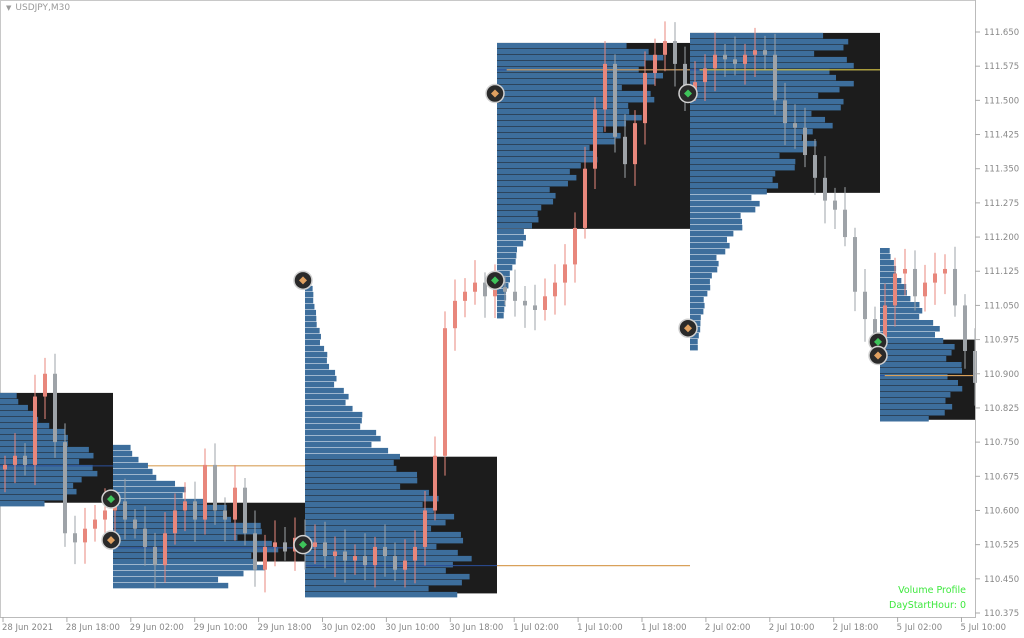  I want to click on price-tick-label: 111.650, so click(1001, 33).